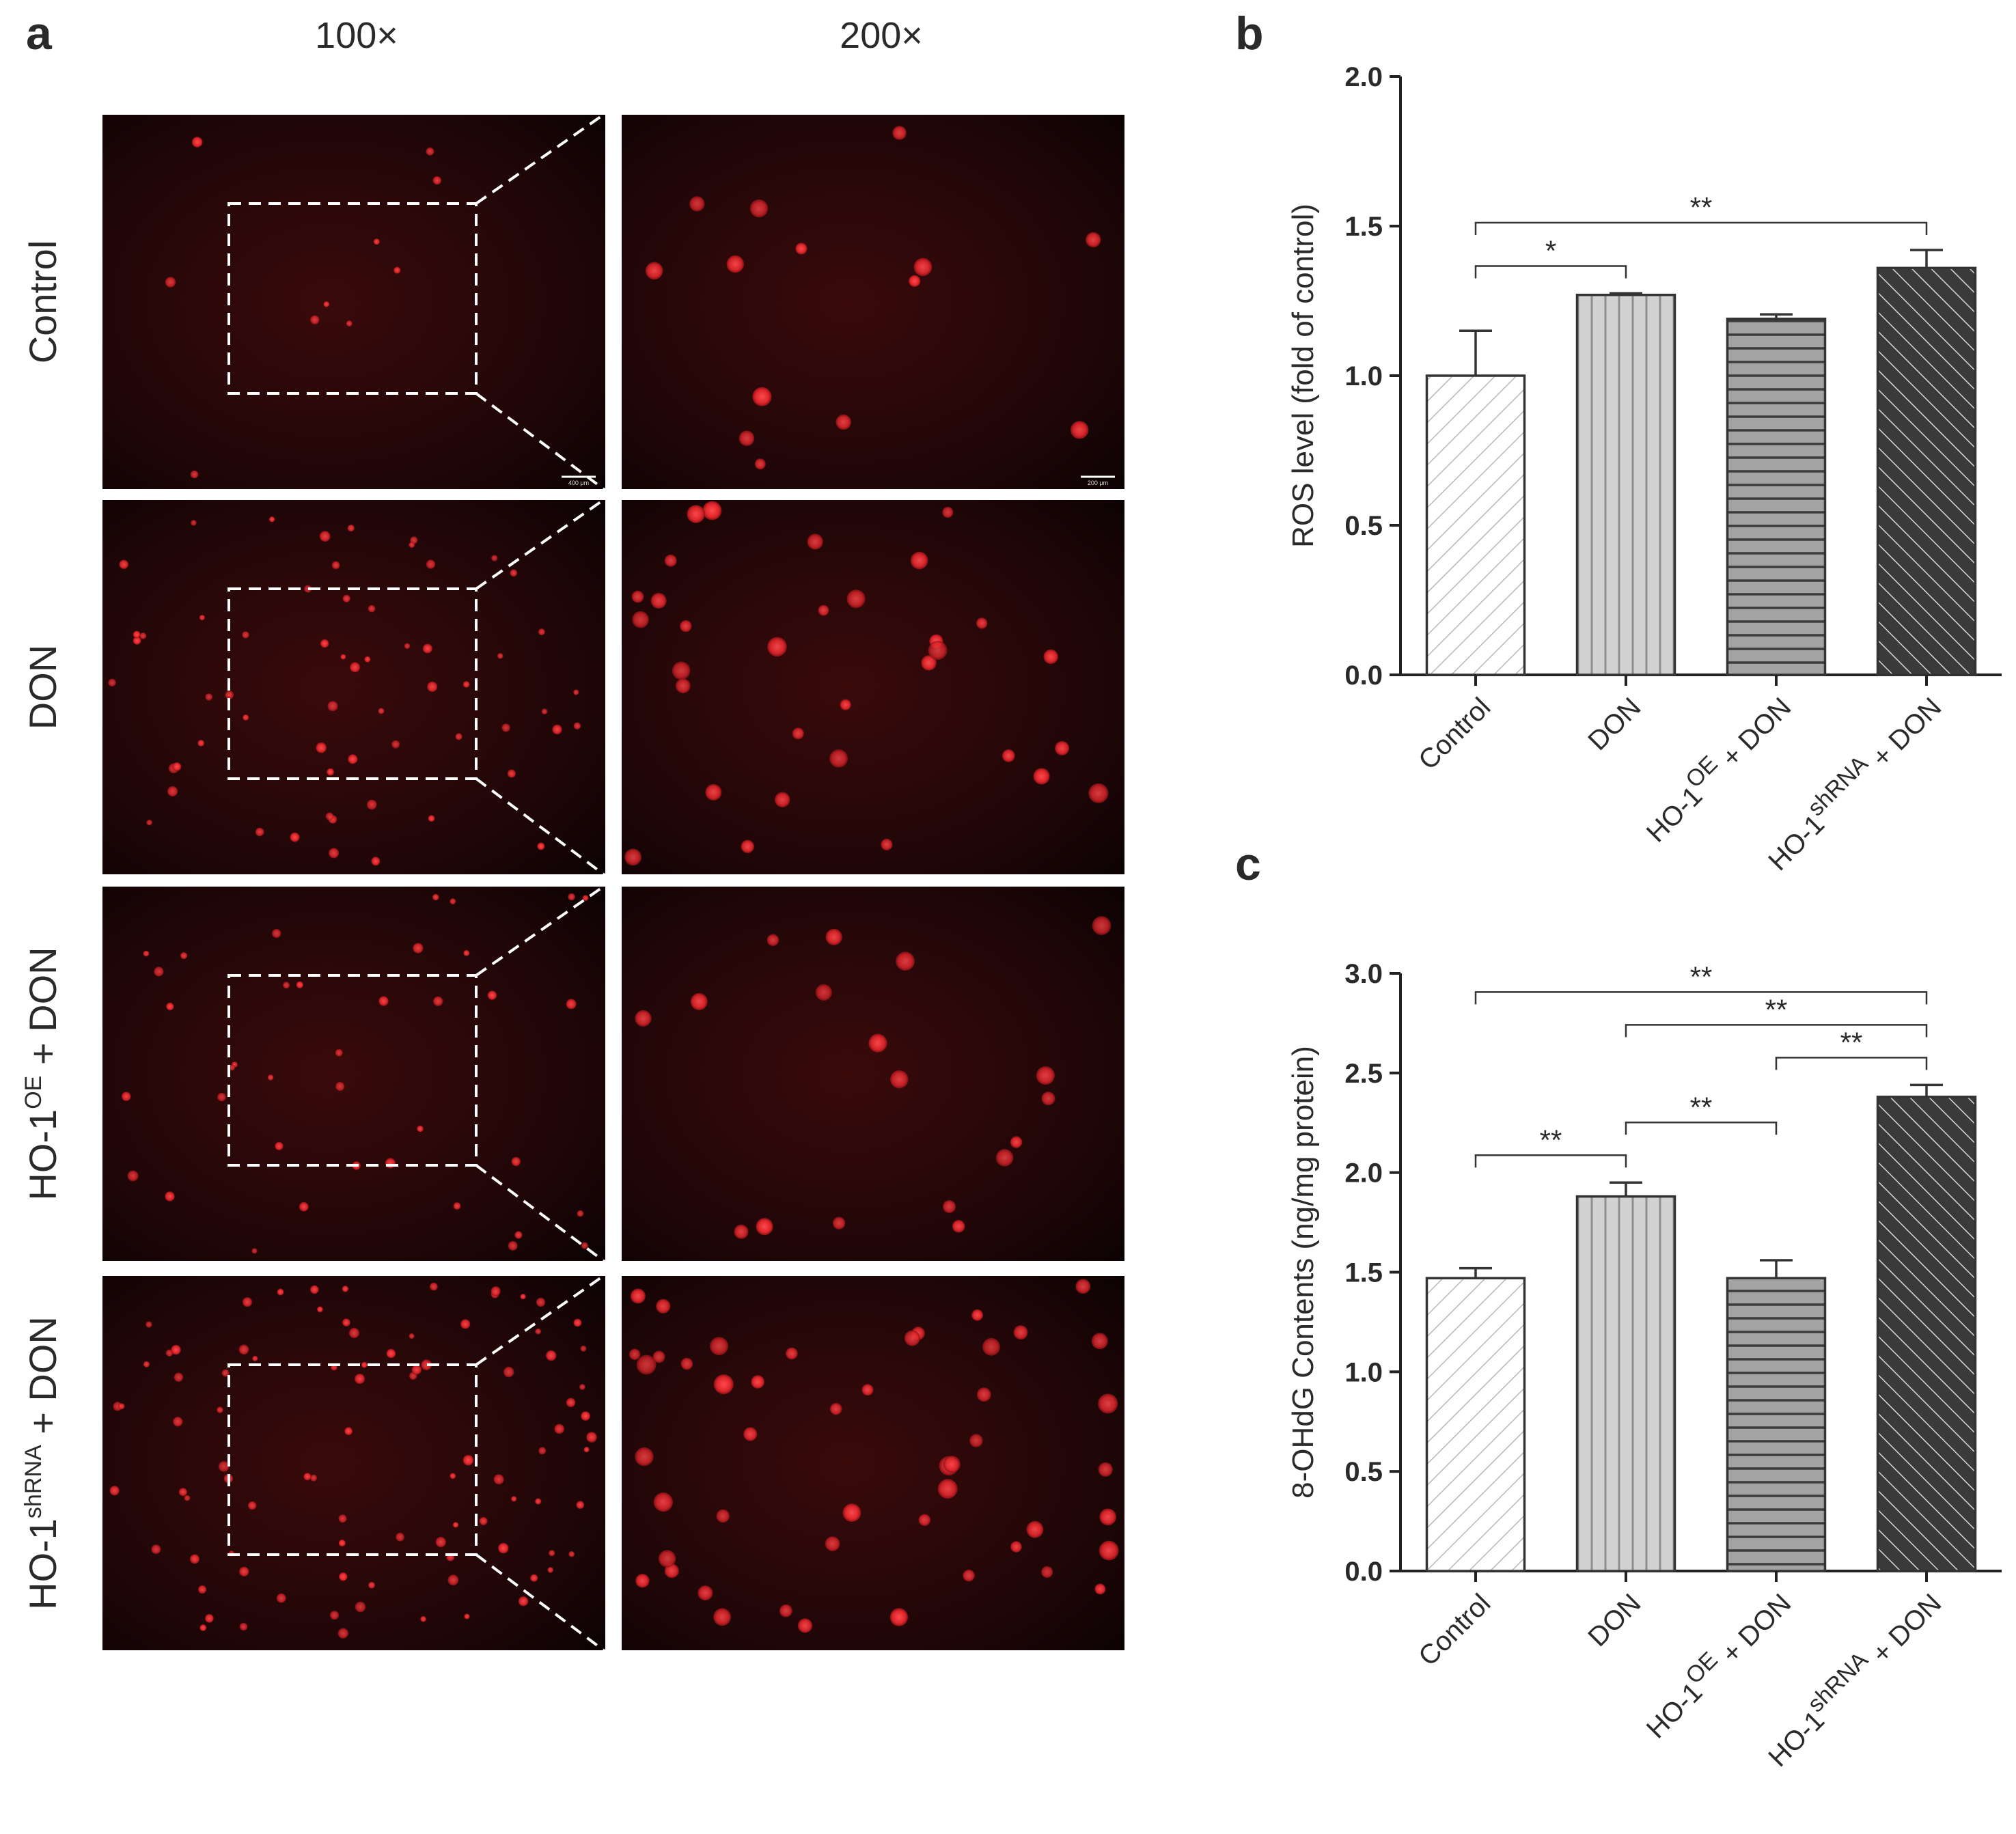  I want to click on row-label: HO-1shRNA + DON, so click(42, 1463).